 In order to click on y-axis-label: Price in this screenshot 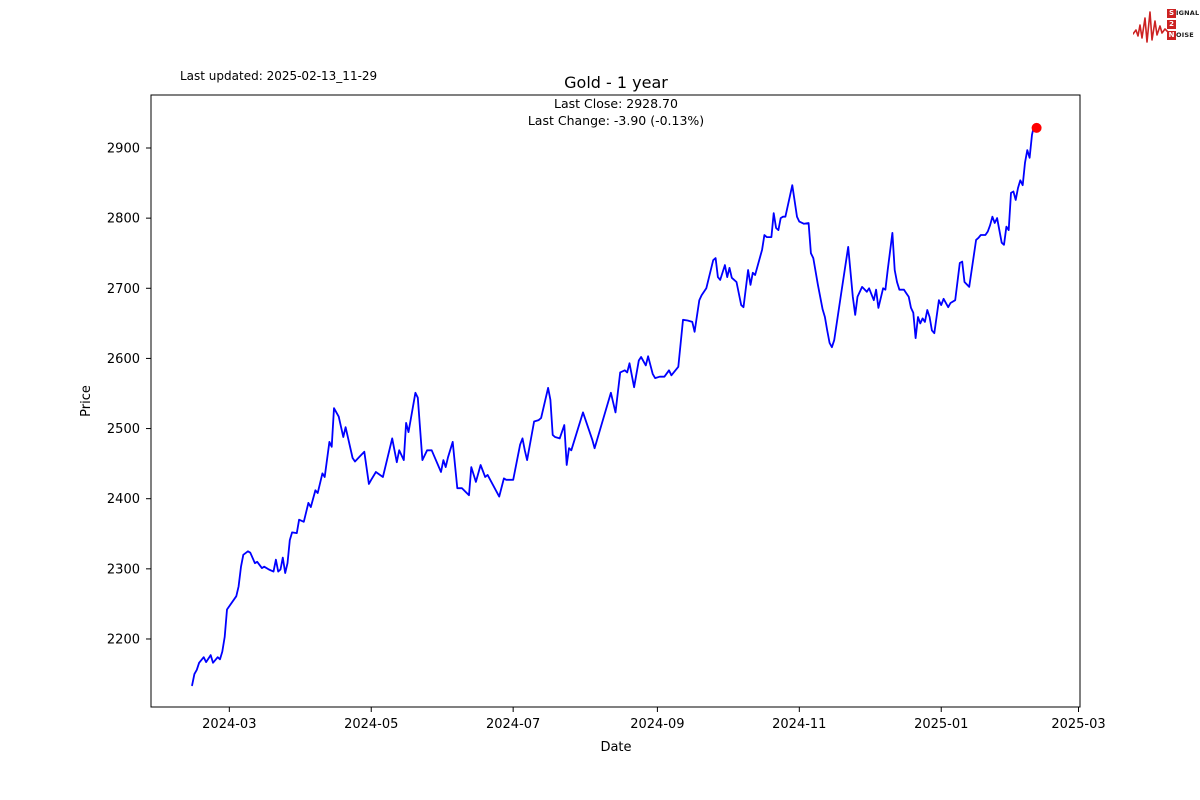, I will do `click(86, 401)`.